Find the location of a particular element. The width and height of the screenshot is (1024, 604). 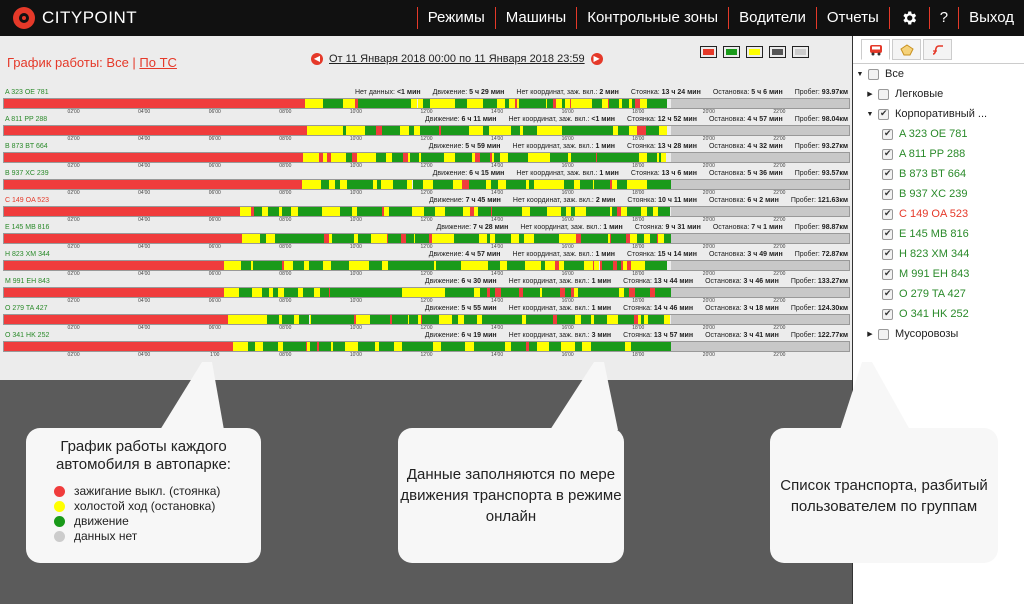

tree-group: ▶ Легковые is located at coordinates (938, 94).